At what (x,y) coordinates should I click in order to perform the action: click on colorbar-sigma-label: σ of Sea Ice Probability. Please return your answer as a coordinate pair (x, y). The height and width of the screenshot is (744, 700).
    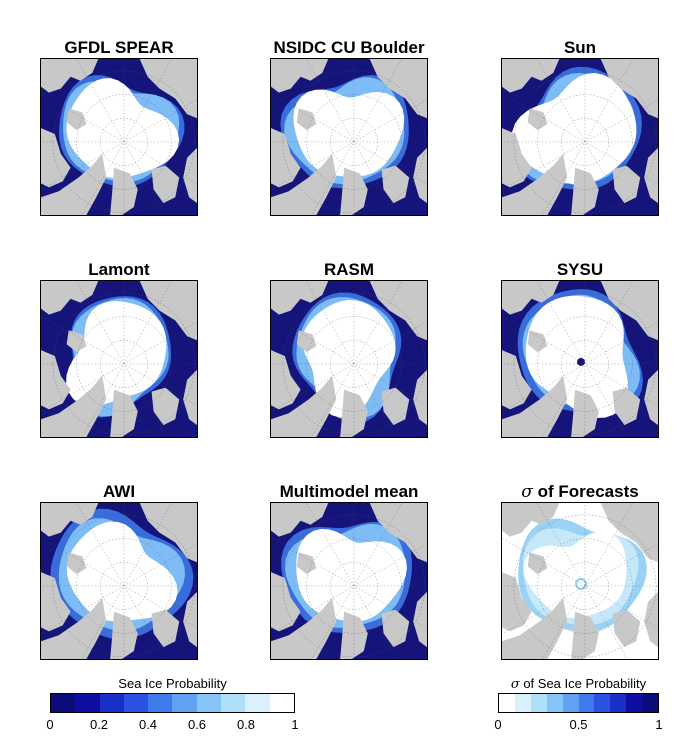
    Looking at the image, I should click on (578, 684).